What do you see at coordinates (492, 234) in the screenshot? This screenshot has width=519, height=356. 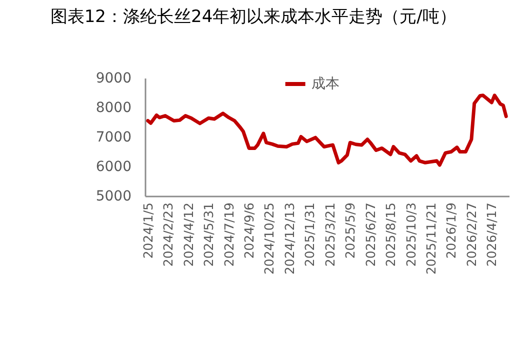 I see `x-tick-label: 2026/4/17` at bounding box center [492, 234].